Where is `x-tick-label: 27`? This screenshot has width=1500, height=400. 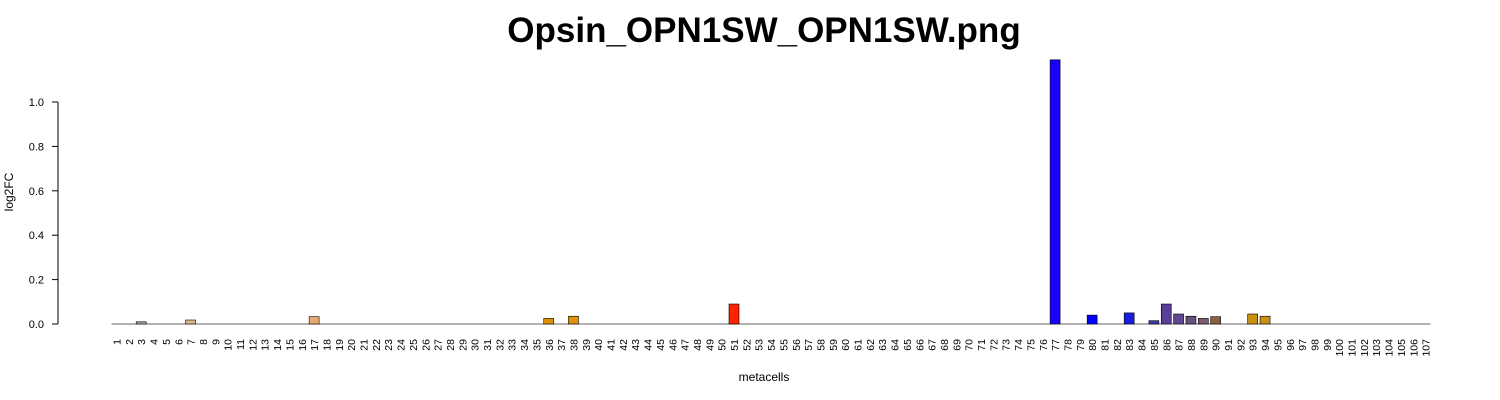
x-tick-label: 27 is located at coordinates (439, 345).